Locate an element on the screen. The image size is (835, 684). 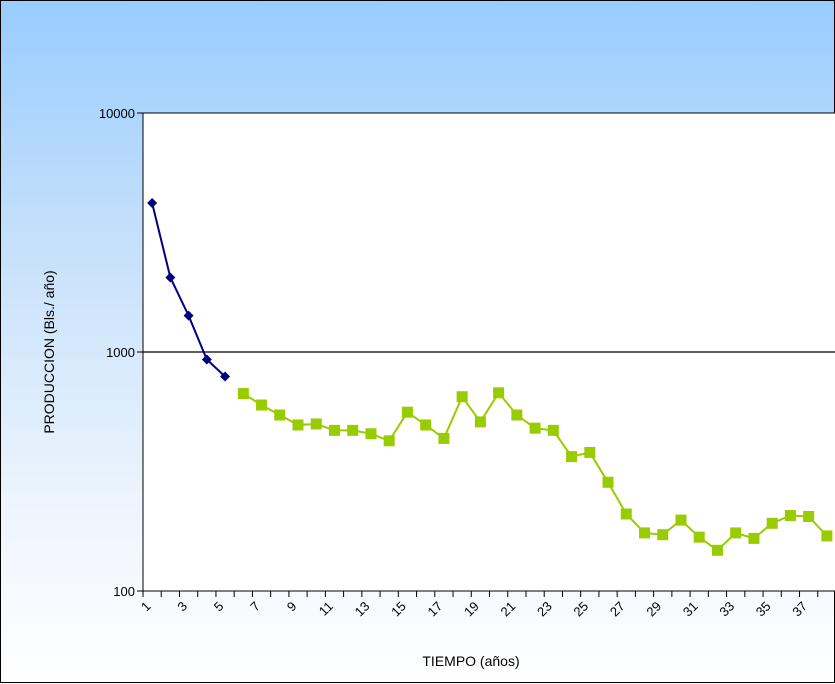
y-axis-title: PRODUCCION (Bls./ año) is located at coordinates (49, 351).